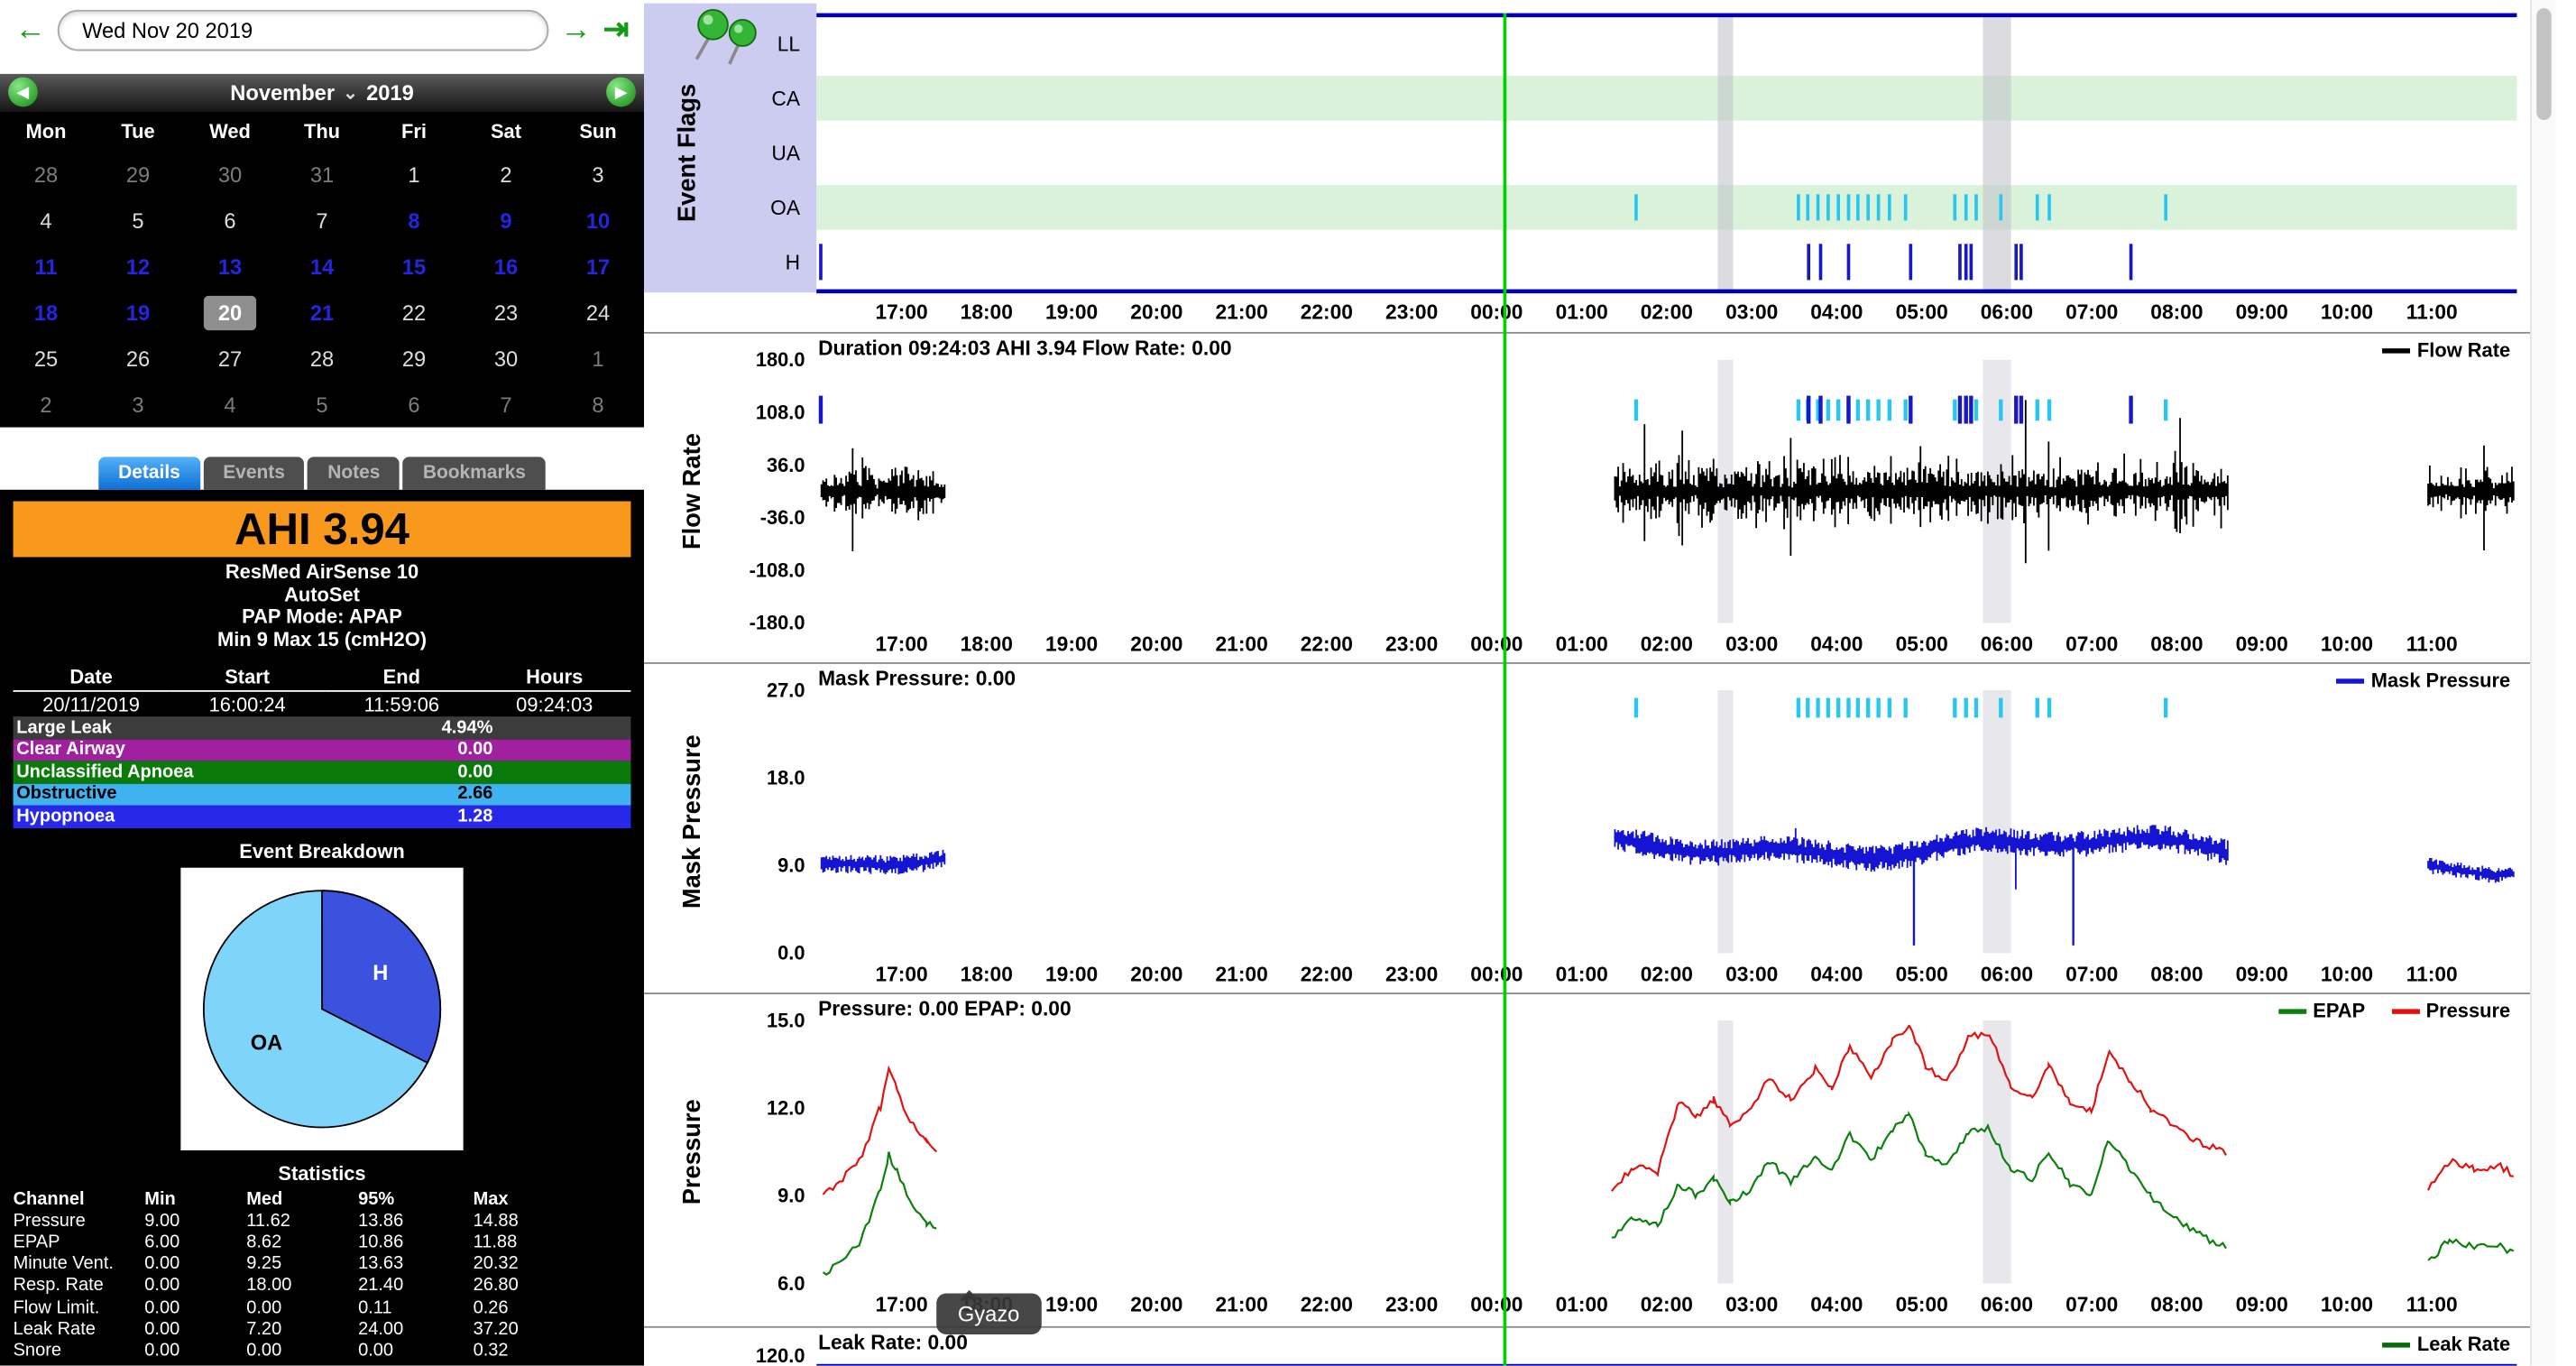 This screenshot has width=2576, height=1366. Describe the element at coordinates (303, 30) in the screenshot. I see `date-input` at that location.